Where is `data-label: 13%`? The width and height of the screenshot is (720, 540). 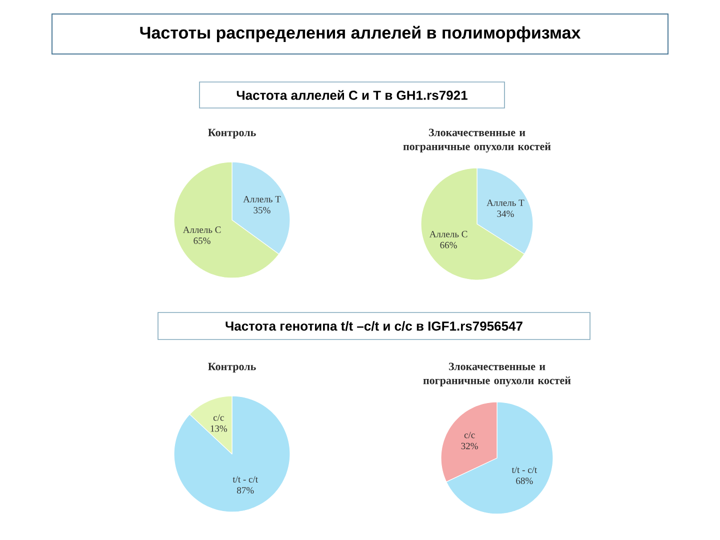 data-label: 13% is located at coordinates (219, 428).